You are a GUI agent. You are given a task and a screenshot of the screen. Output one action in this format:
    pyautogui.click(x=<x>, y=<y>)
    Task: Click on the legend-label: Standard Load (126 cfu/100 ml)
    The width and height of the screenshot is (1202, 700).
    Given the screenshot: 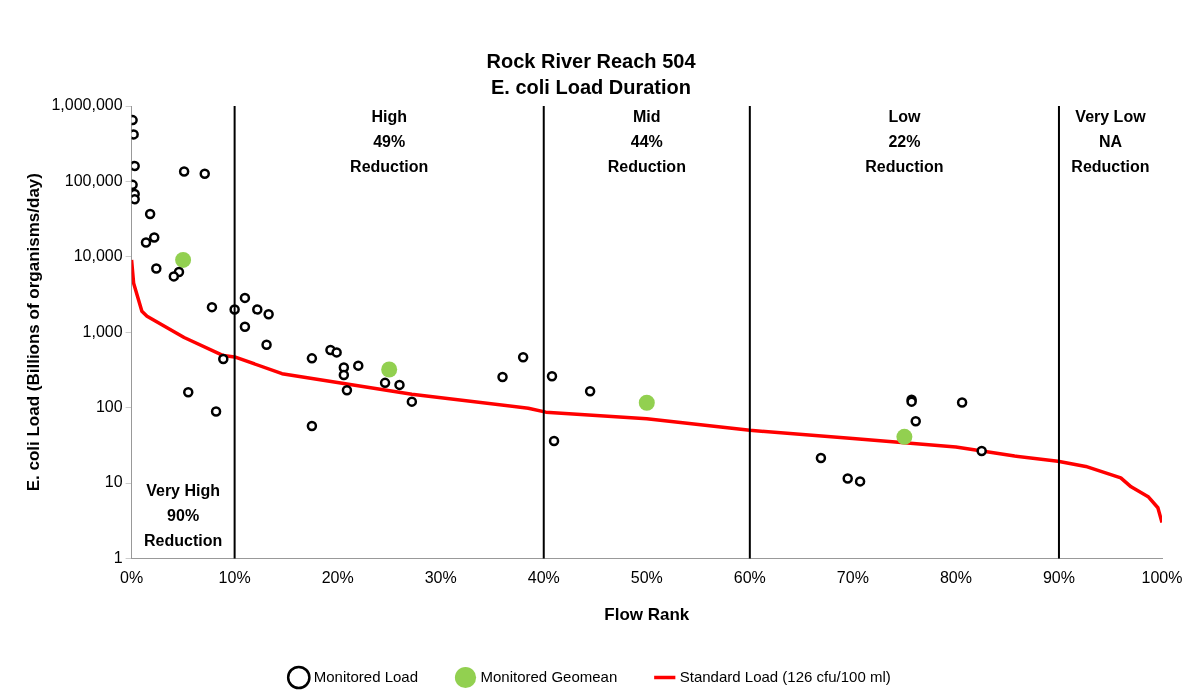 What is the action you would take?
    pyautogui.click(x=785, y=676)
    